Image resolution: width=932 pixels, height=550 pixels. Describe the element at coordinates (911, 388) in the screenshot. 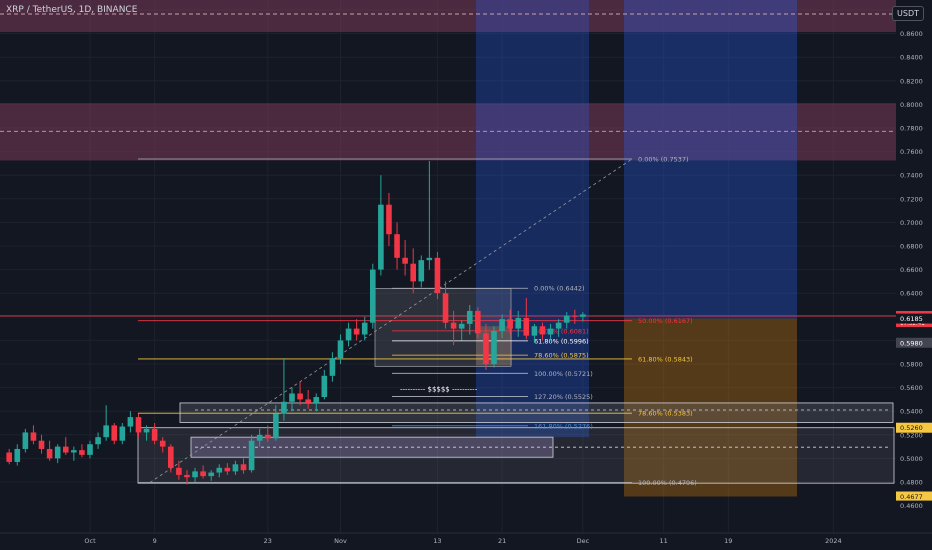

I see `price-axis-tick: 0.5600` at that location.